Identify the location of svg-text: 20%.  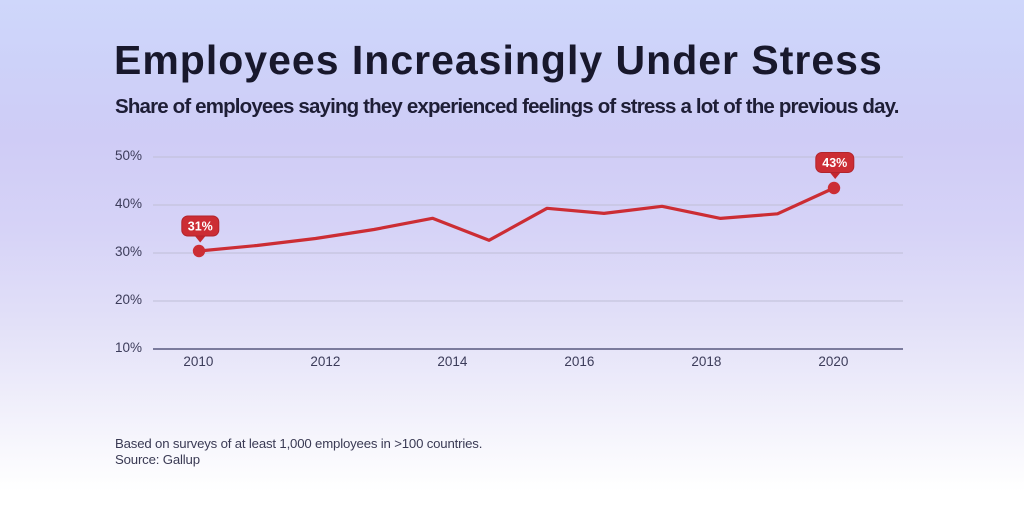
(128, 299).